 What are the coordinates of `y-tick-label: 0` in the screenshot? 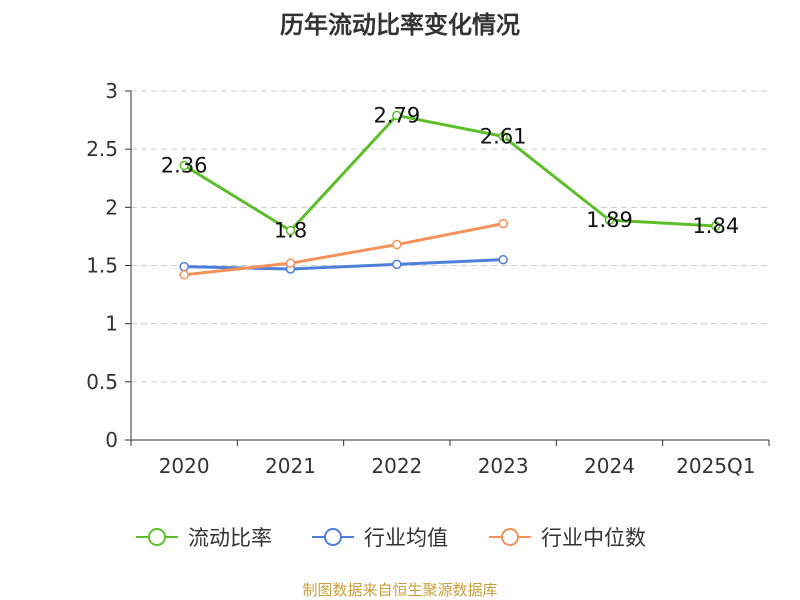 It's located at (111, 440).